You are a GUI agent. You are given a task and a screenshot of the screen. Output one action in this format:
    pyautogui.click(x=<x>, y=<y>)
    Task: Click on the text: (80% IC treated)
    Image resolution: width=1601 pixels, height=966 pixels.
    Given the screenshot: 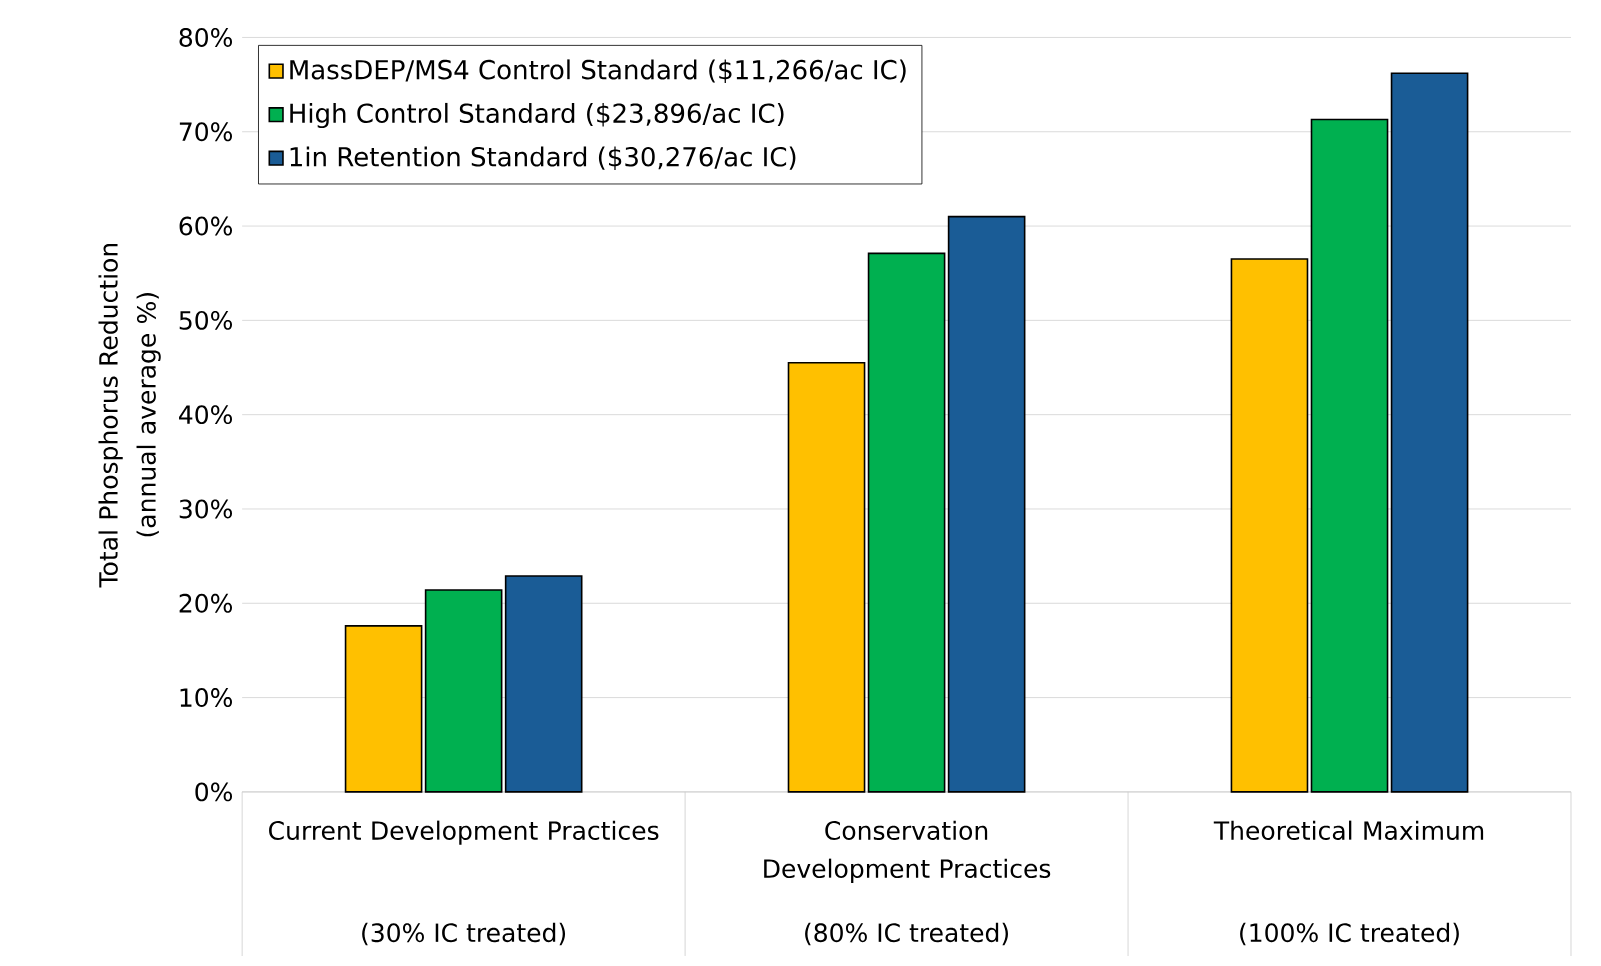 What is the action you would take?
    pyautogui.click(x=906, y=934)
    